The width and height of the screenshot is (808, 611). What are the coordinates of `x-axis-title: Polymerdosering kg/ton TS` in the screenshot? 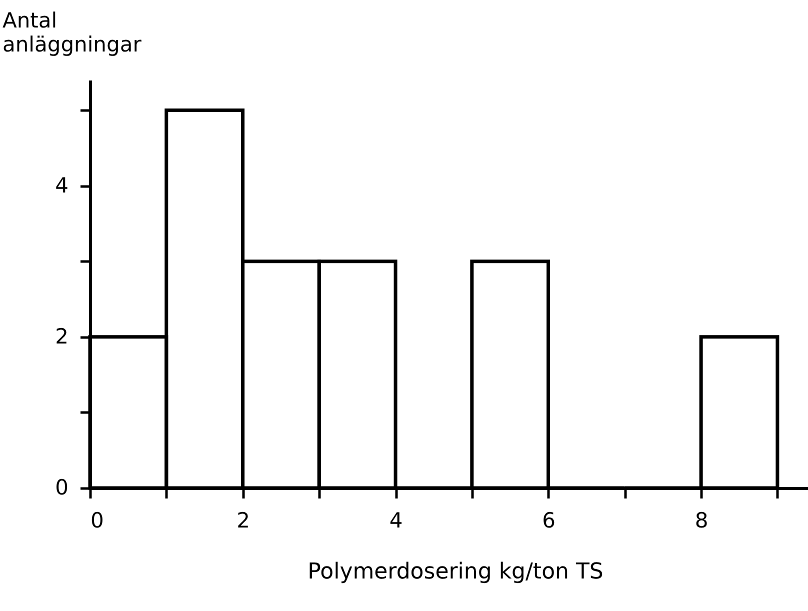 It's located at (456, 572).